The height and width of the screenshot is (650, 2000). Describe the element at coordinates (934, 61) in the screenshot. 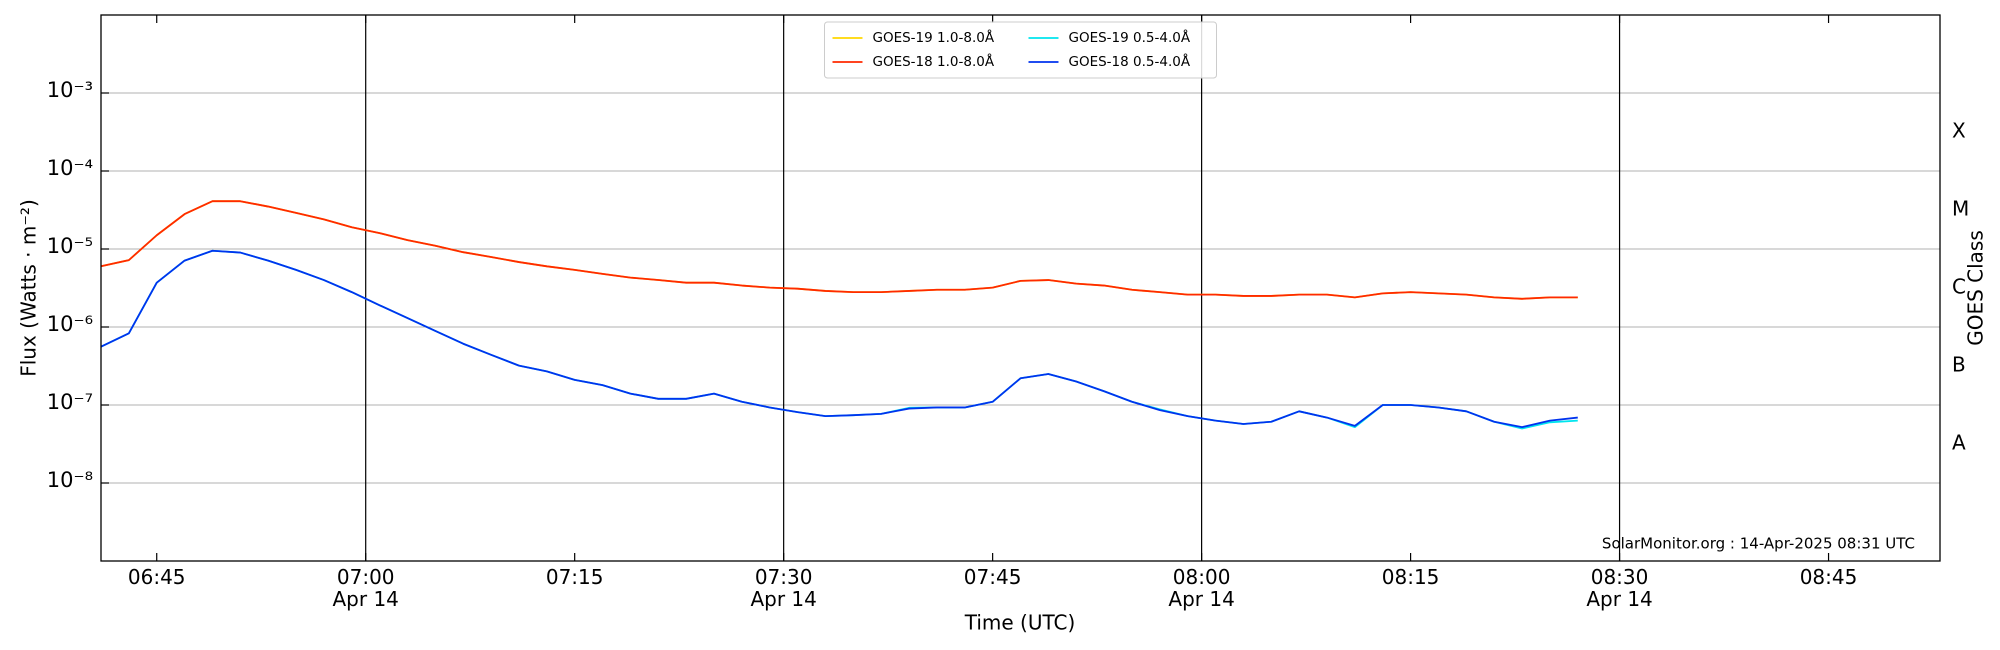

I see `legend-label: GOES-18 1.0-8.0Å` at that location.